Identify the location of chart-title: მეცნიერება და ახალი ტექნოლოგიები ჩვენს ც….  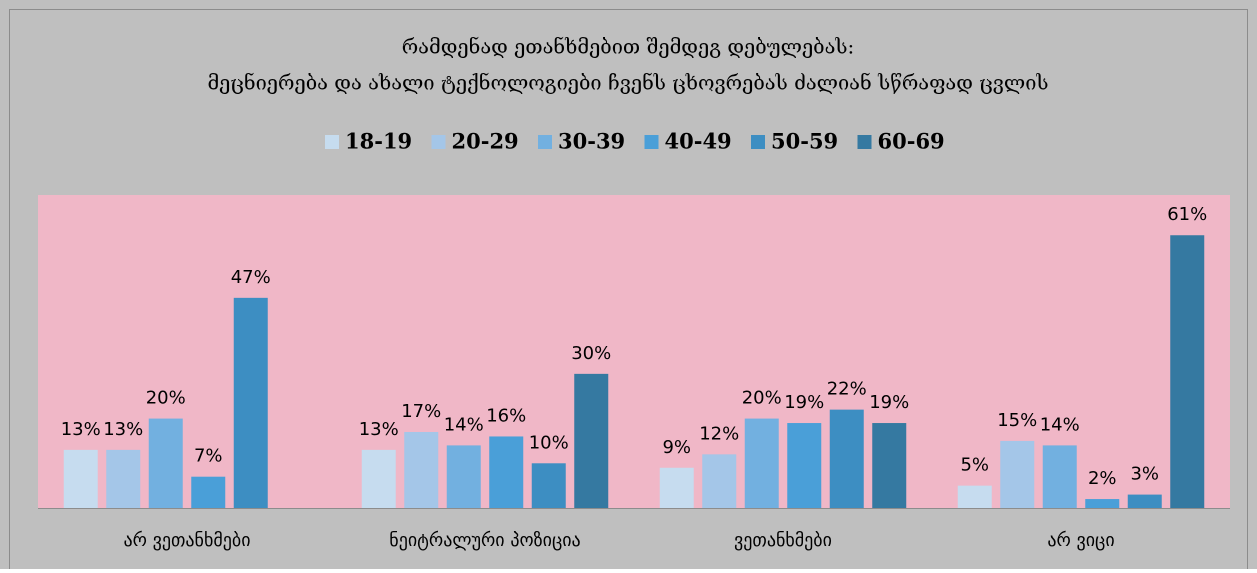
(627, 83).